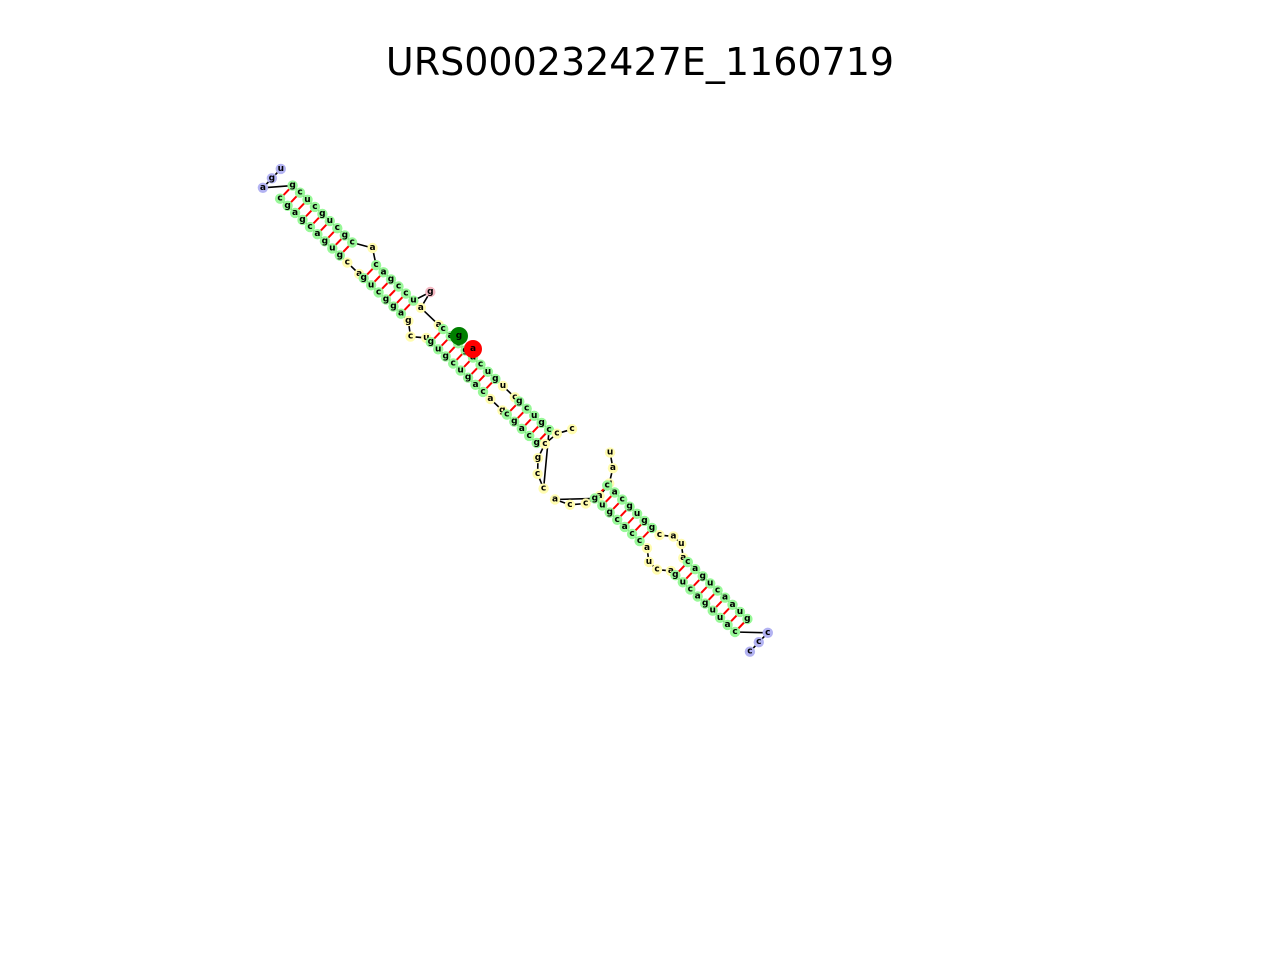  Describe the element at coordinates (640, 62) in the screenshot. I see `chart-title: URS000232427E_1160719` at that location.